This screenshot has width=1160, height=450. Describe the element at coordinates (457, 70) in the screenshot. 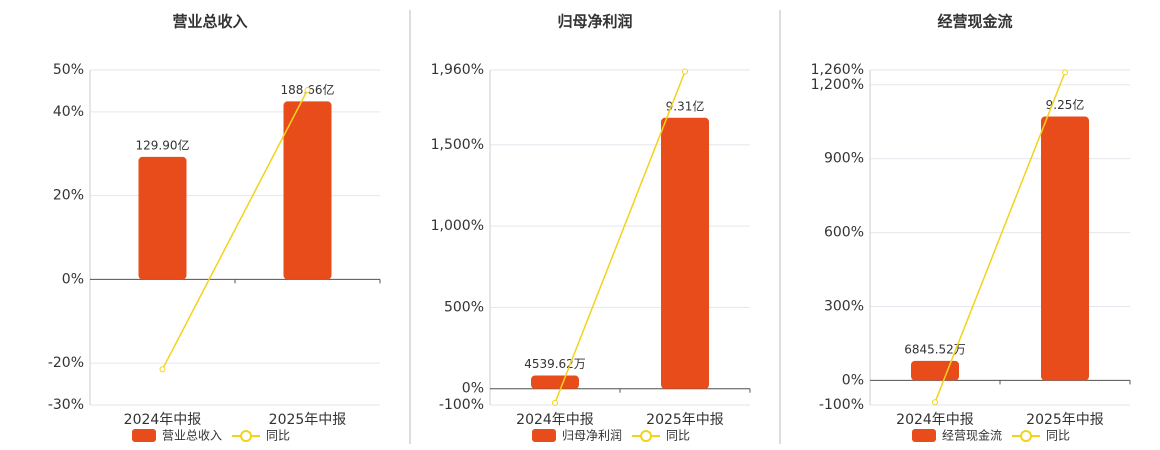

I see `y-tick-label: 1,960%` at that location.